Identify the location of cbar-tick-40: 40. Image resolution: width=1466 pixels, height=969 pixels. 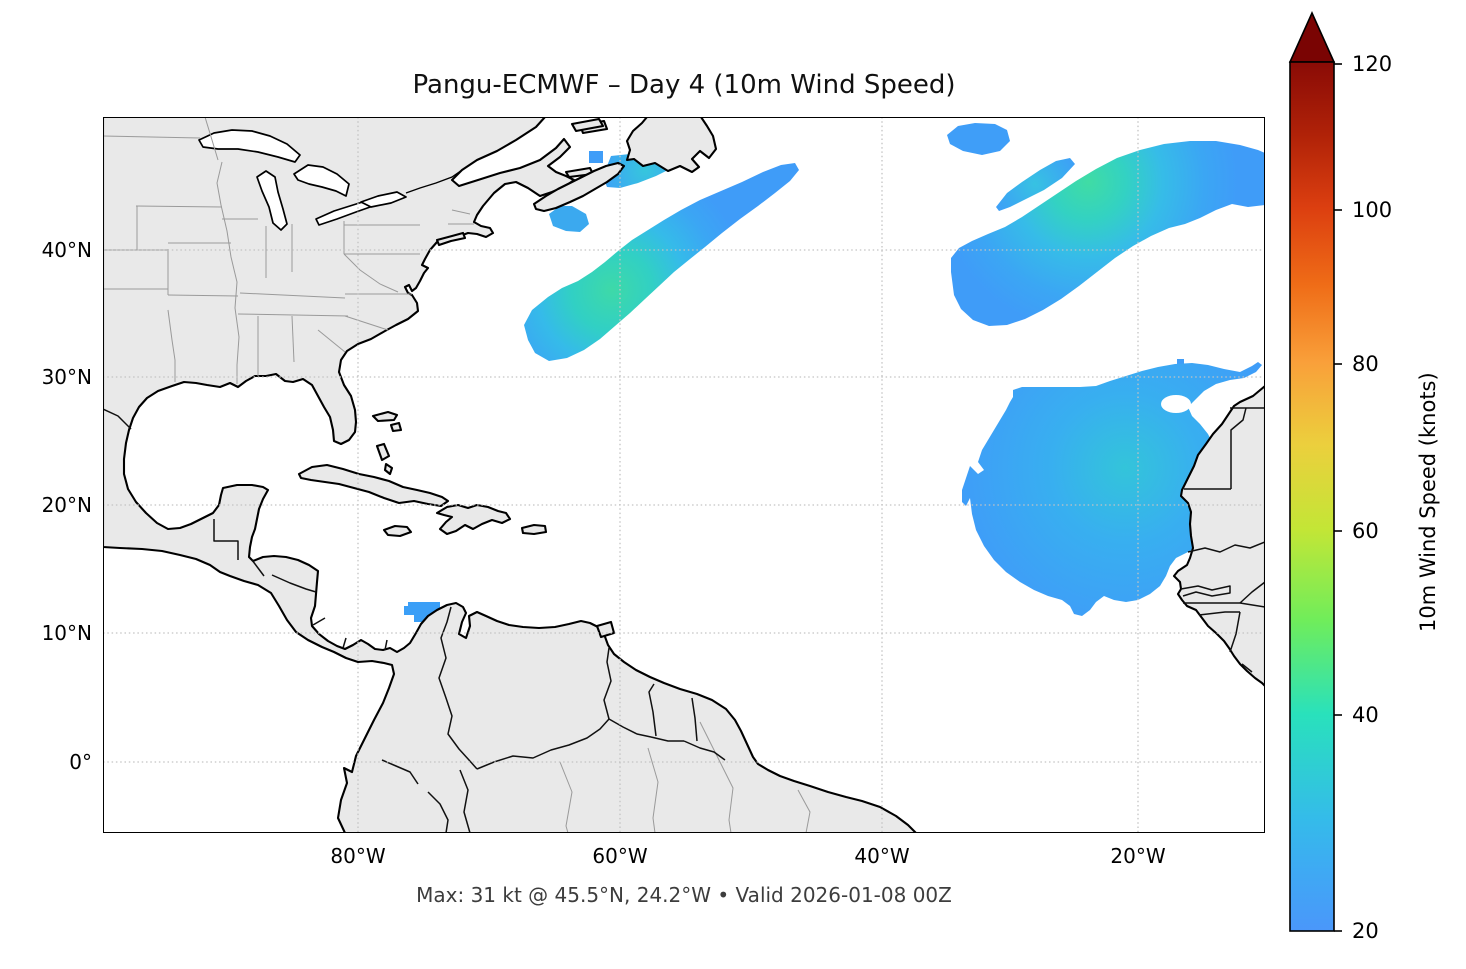
(1365, 715).